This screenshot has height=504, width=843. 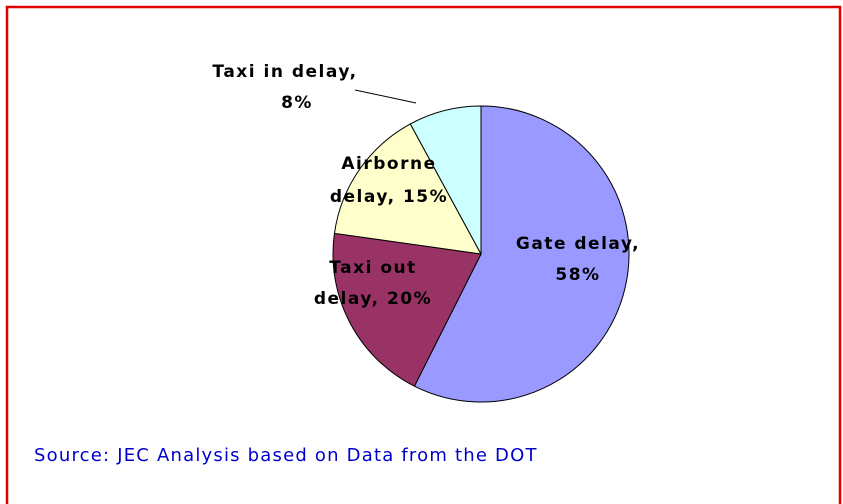 What do you see at coordinates (577, 275) in the screenshot?
I see `data-label: 58%` at bounding box center [577, 275].